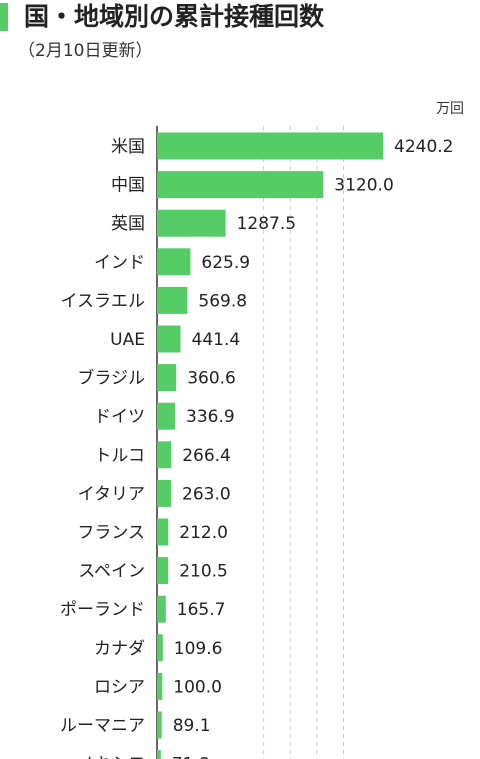 This screenshot has height=759, width=480. Describe the element at coordinates (174, 16) in the screenshot. I see `chart-title: 国・地域別の累計接種回数` at that location.